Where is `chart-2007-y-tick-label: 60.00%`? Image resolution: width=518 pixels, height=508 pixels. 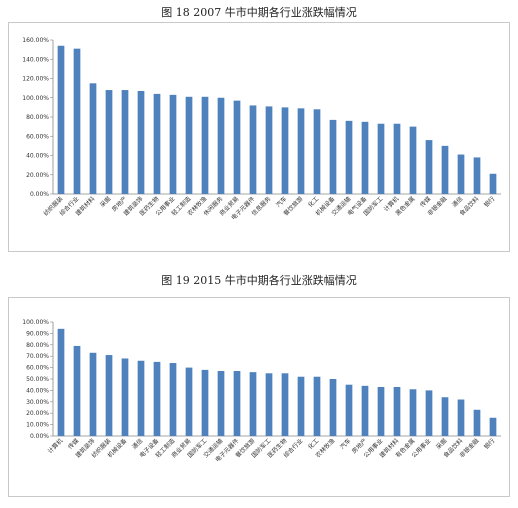 chart-2007-y-tick-label: 60.00% is located at coordinates (37, 136).